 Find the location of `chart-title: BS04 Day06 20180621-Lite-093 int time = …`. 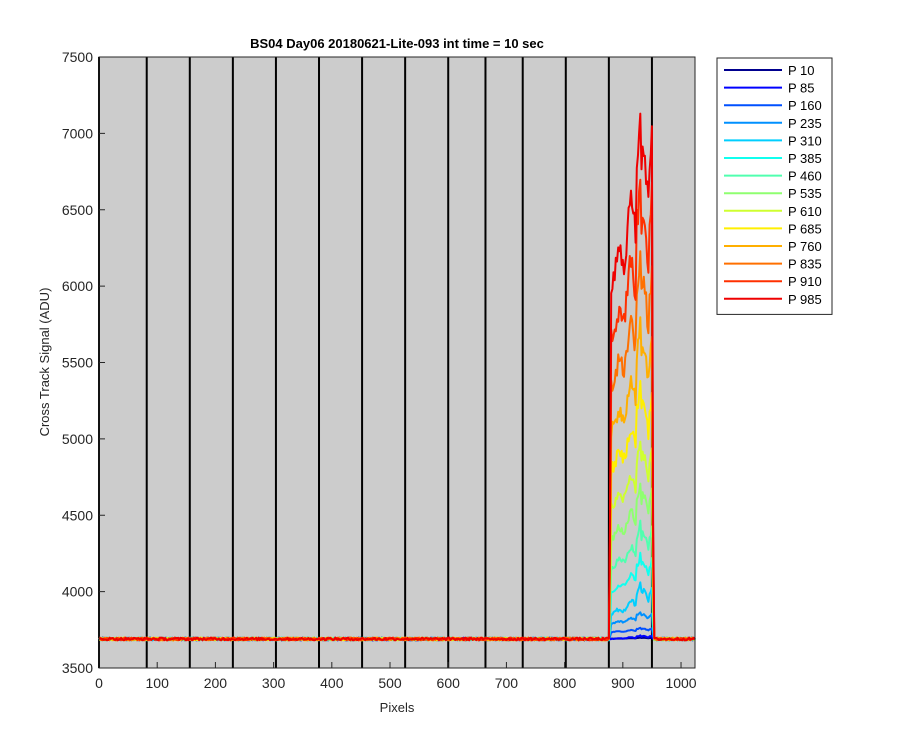

chart-title: BS04 Day06 20180621-Lite-093 int time = … is located at coordinates (397, 43).